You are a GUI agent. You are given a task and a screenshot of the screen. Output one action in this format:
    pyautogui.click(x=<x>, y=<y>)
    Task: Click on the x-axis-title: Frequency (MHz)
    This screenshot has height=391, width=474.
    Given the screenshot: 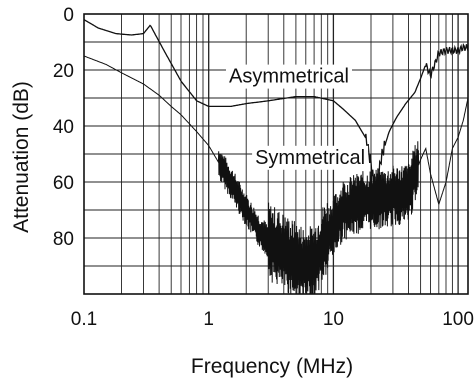 What is the action you would take?
    pyautogui.click(x=272, y=366)
    